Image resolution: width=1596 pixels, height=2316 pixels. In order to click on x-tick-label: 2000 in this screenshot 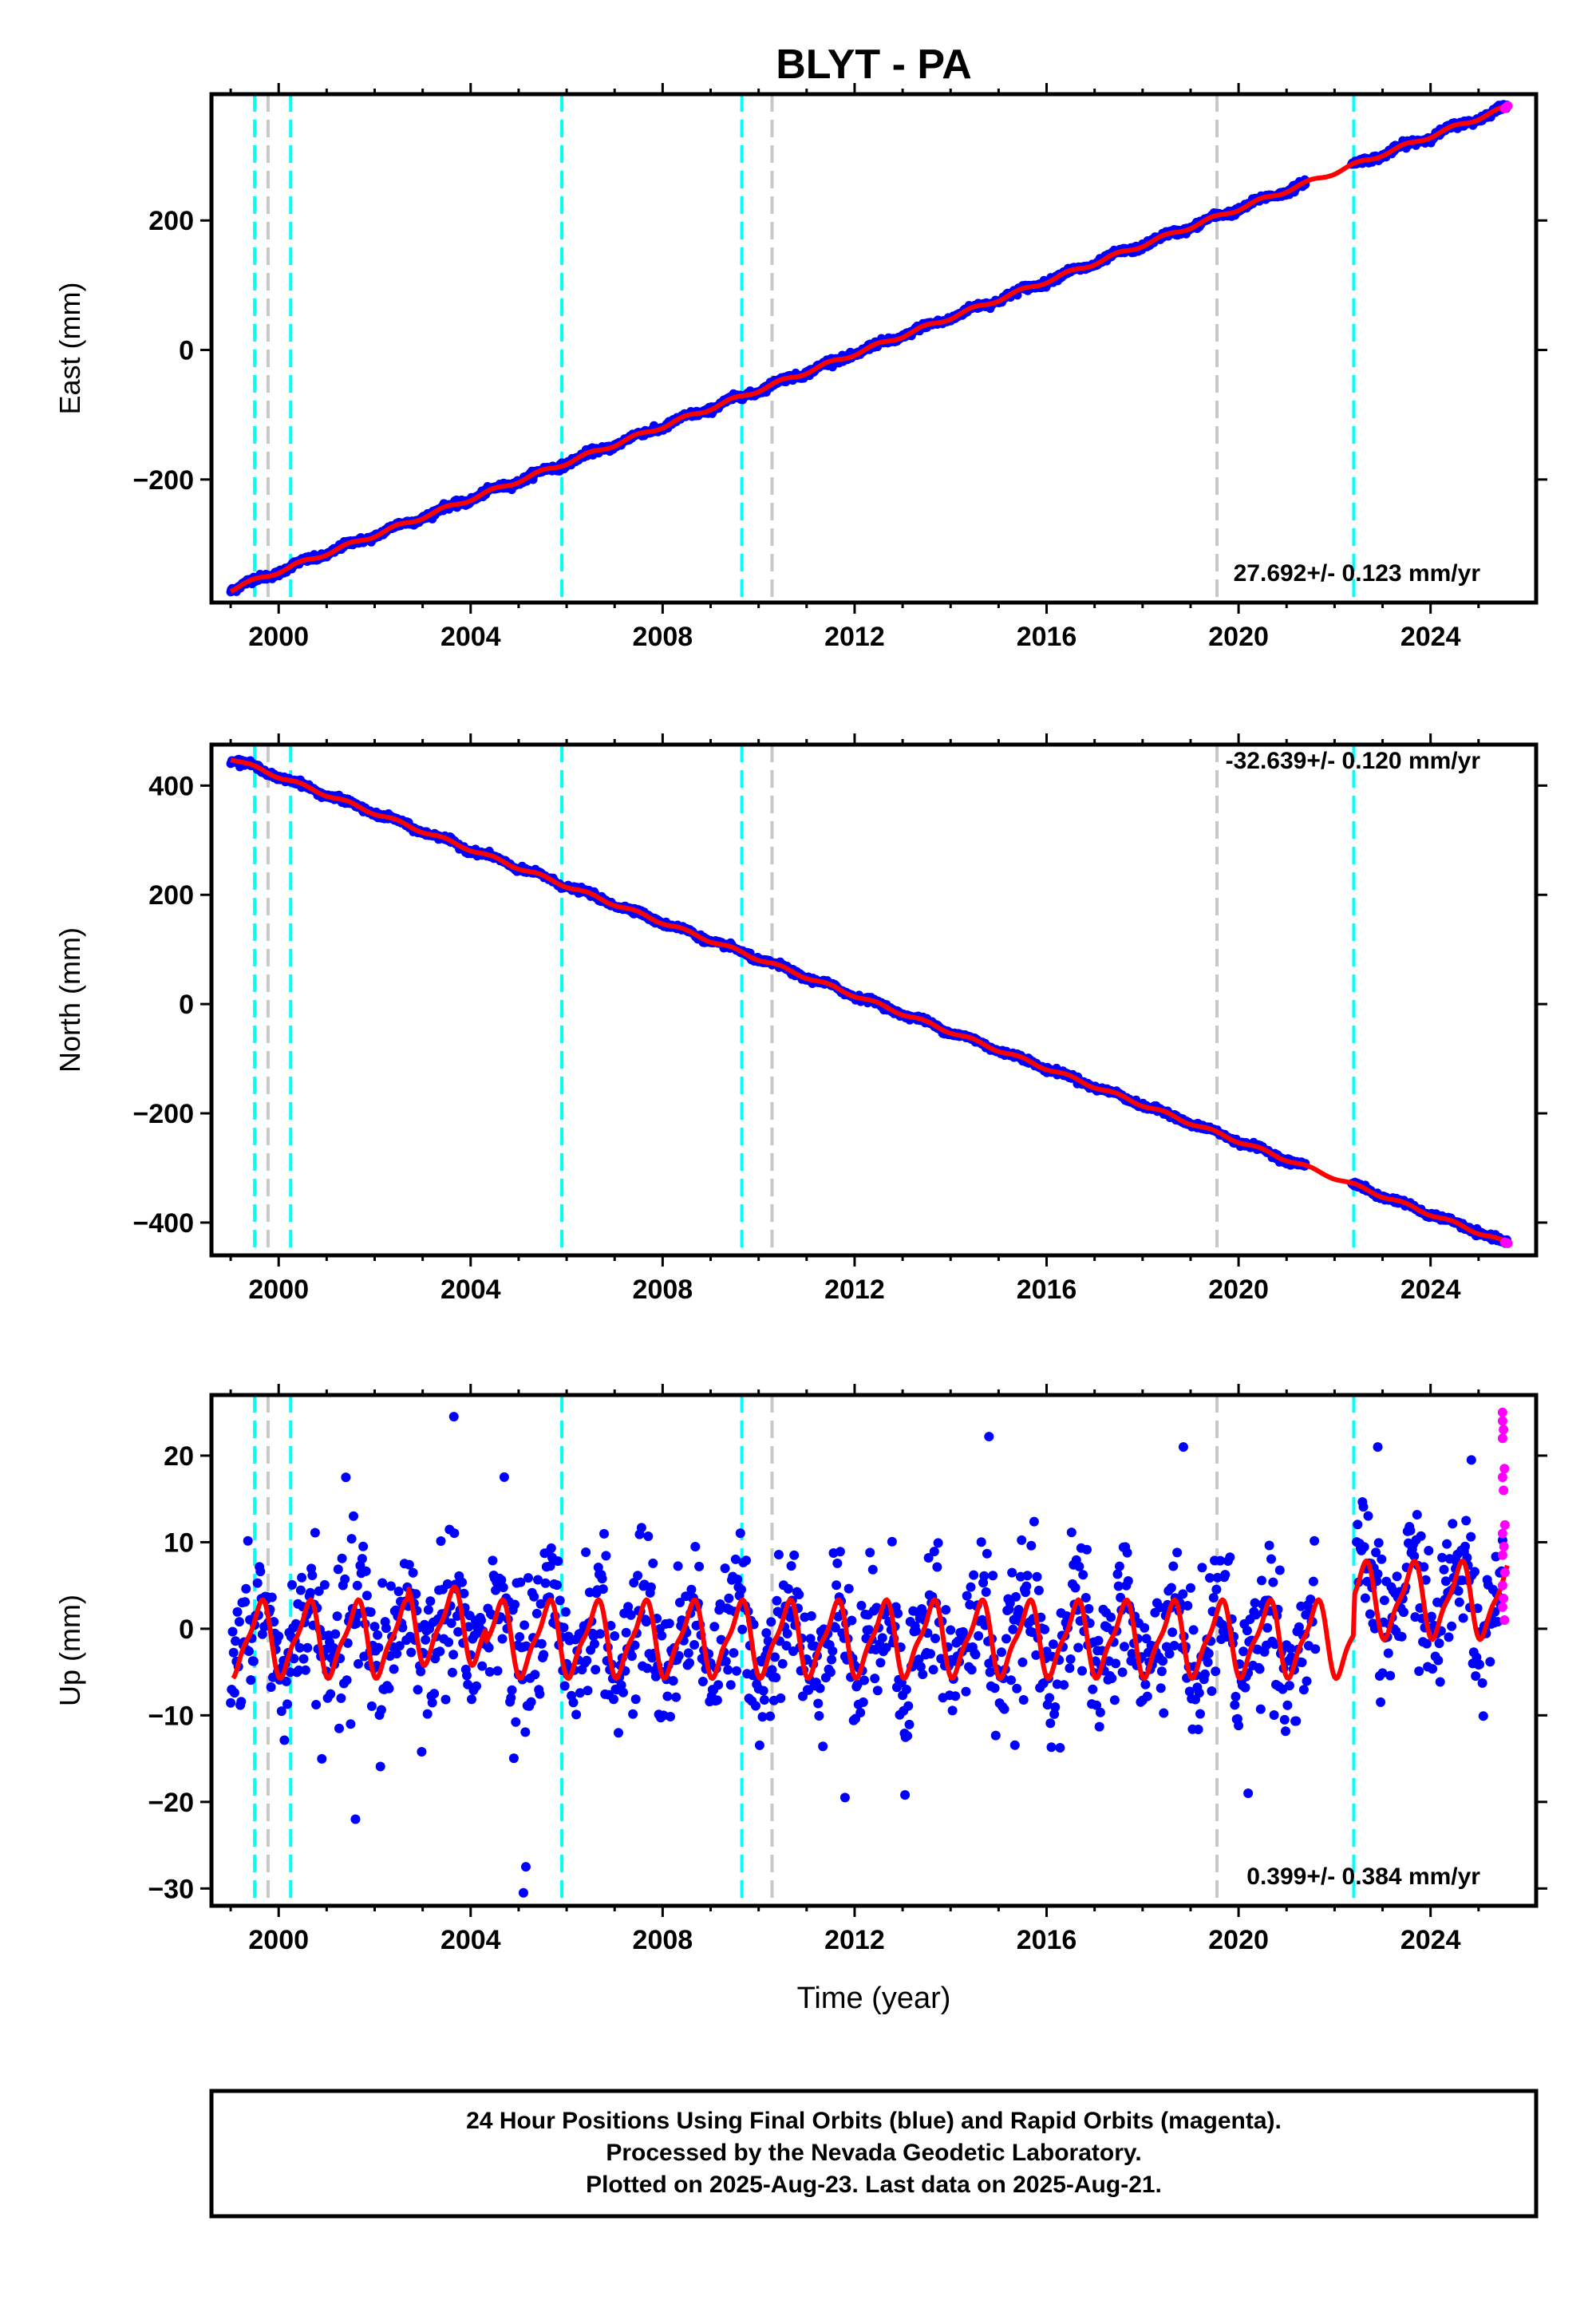, I will do `click(278, 1290)`.